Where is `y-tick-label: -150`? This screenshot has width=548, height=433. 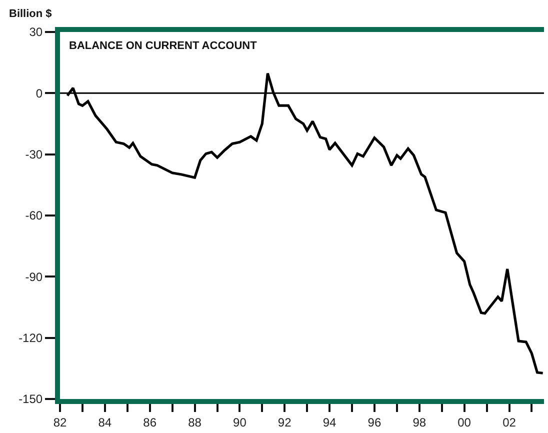
y-tick-label: -150 is located at coordinates (30, 399).